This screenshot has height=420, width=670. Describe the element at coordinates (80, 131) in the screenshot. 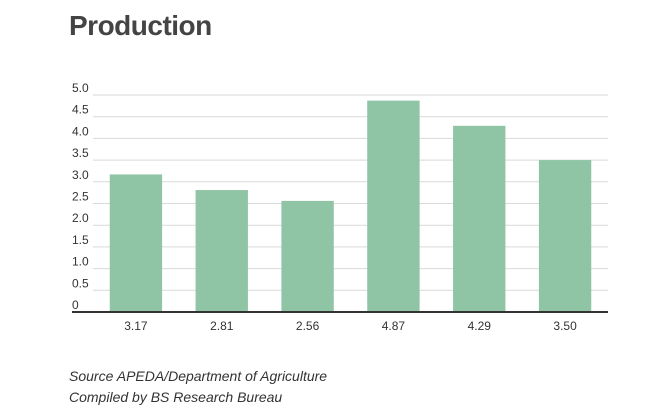

I see `y-tick-label: 4.0` at that location.